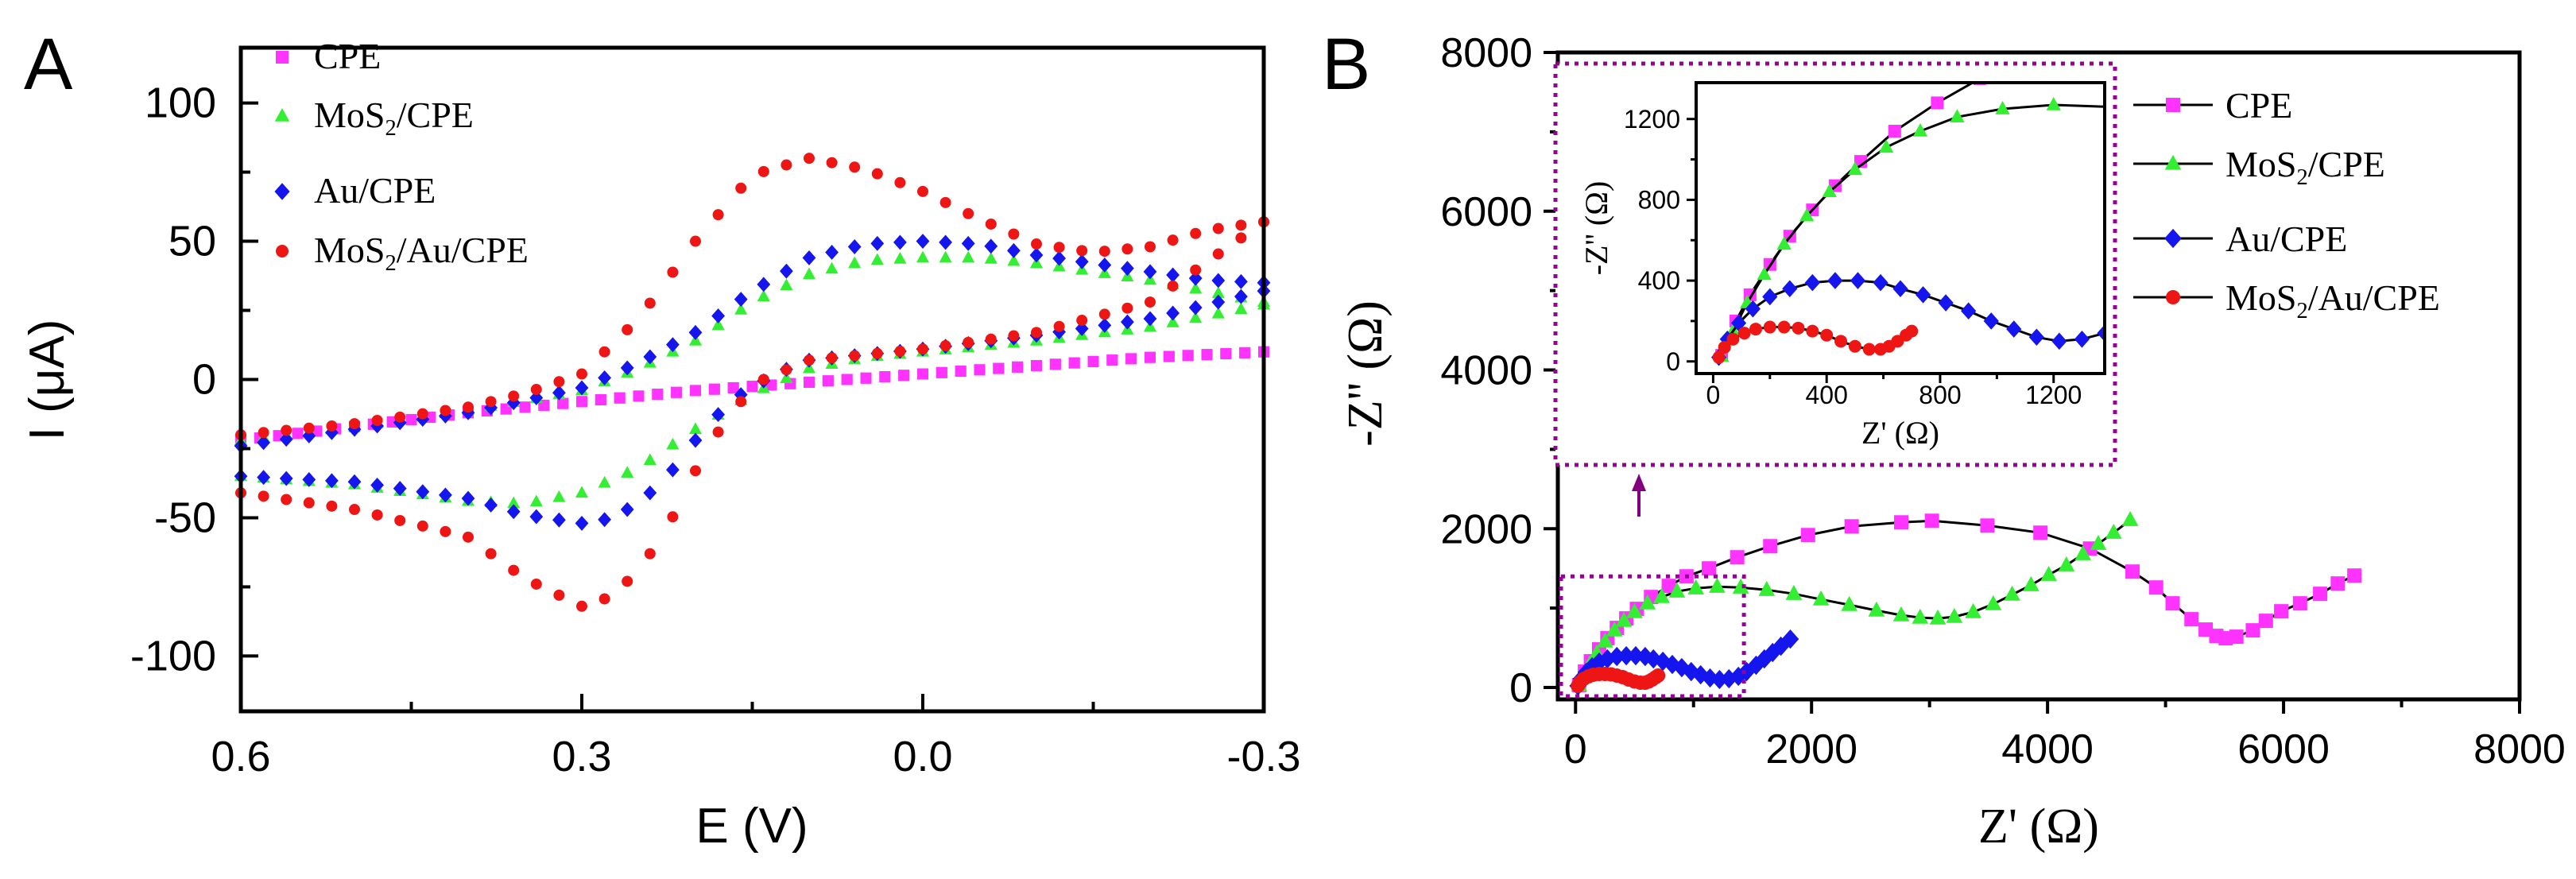 This screenshot has height=879, width=2576. I want to click on panel-b-point-Au/CPE-7, so click(1626, 655).